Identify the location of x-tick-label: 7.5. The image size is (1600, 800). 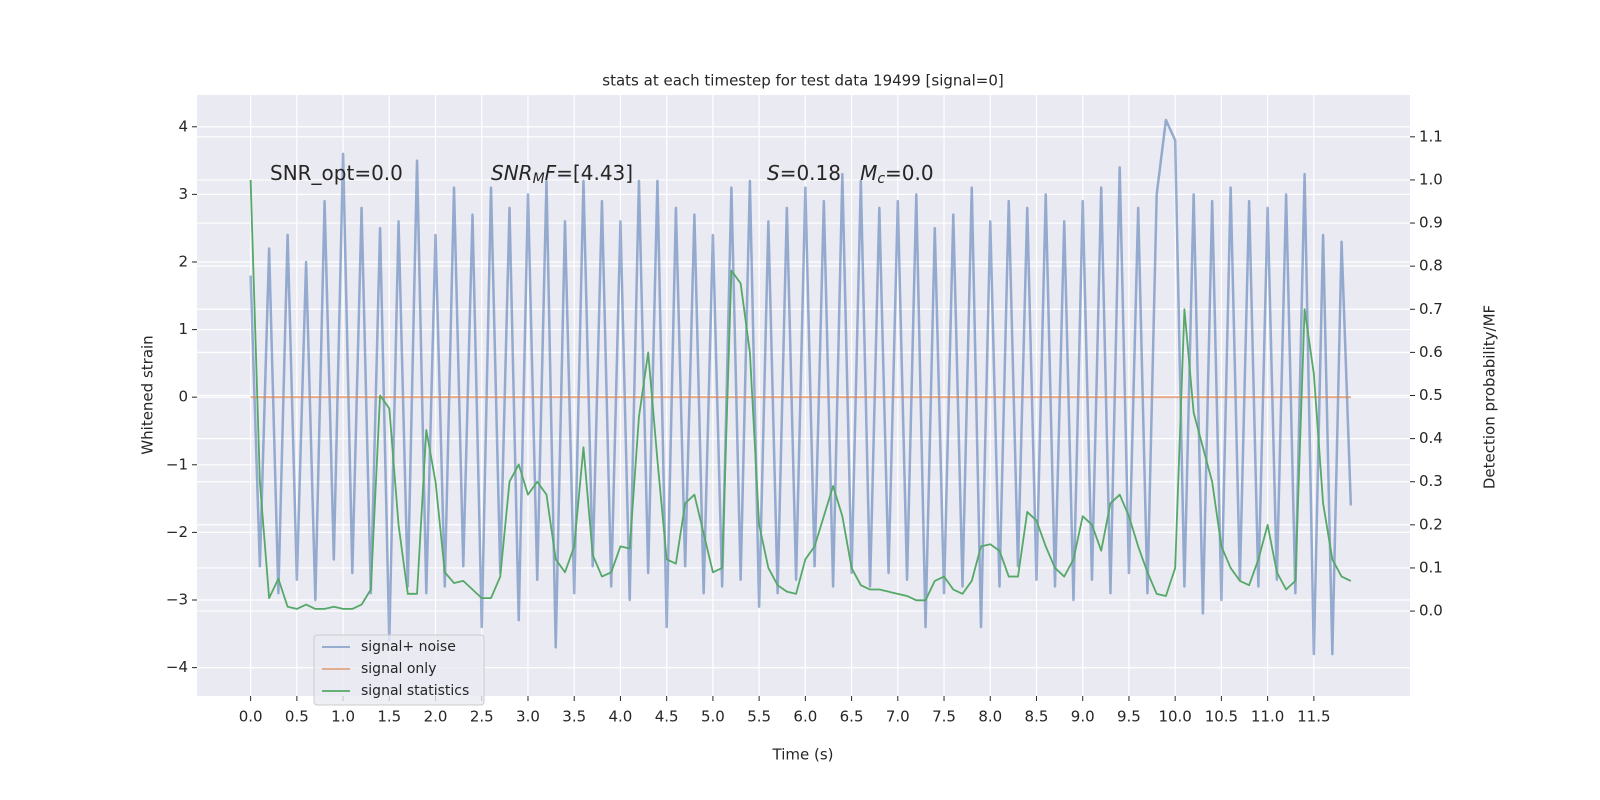
(944, 717).